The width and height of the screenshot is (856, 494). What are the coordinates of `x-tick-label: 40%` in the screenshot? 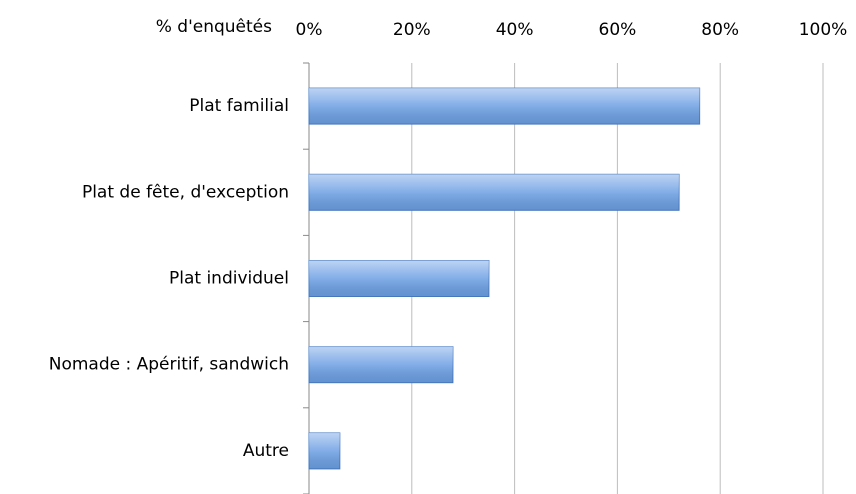 It's located at (515, 30).